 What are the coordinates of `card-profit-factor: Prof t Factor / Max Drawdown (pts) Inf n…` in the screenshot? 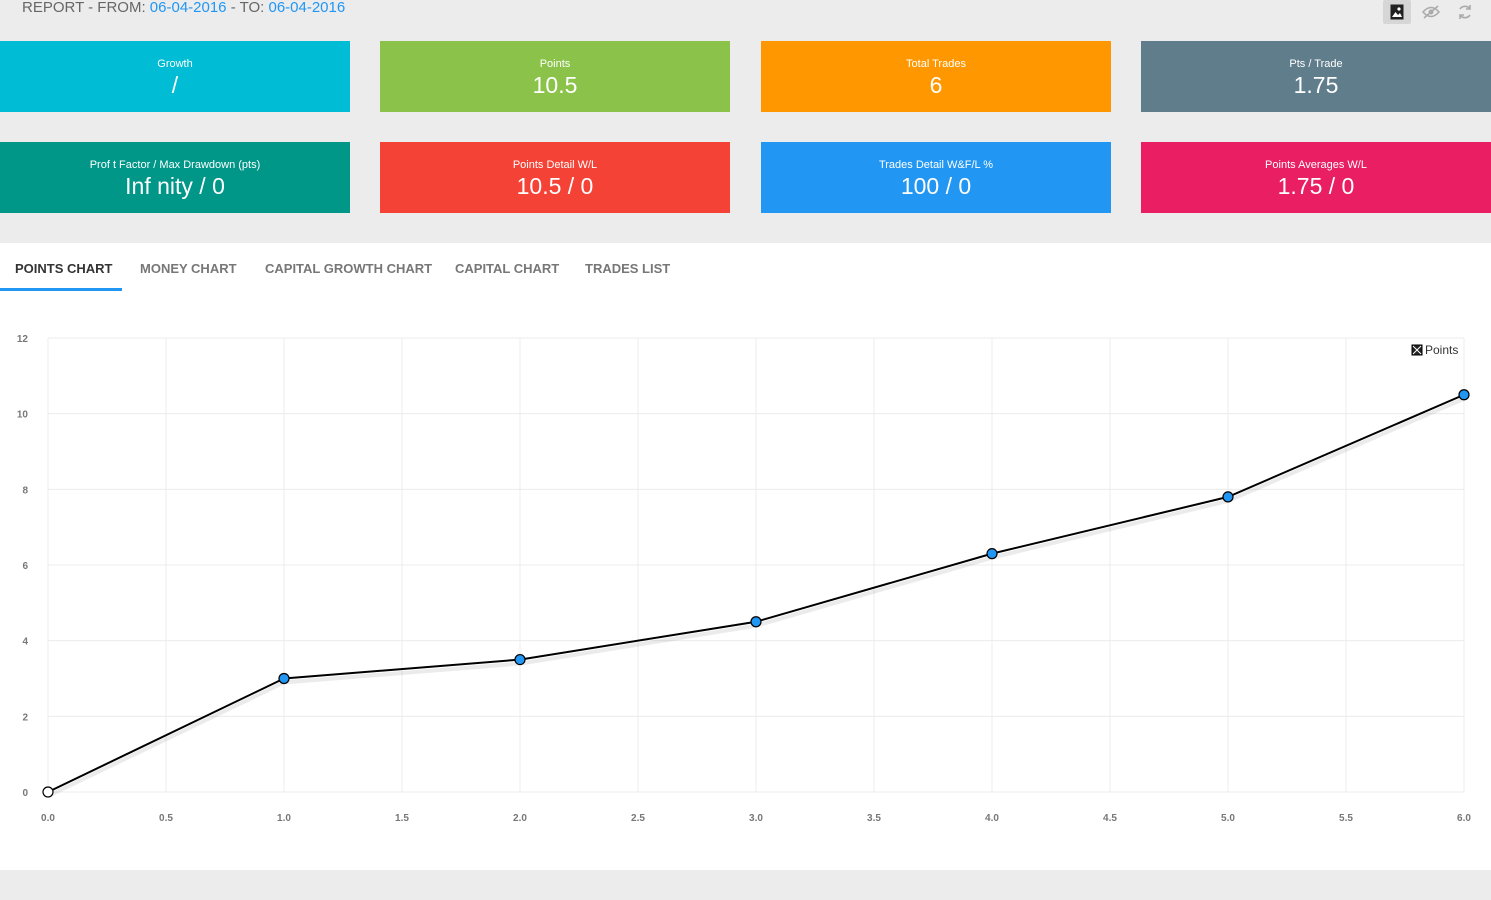 It's located at (175, 177).